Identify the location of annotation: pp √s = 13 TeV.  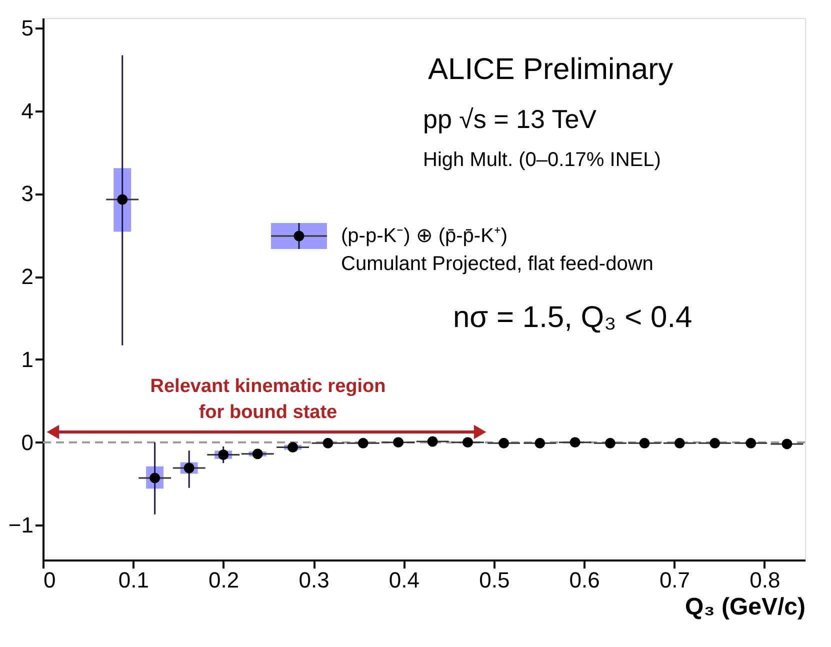
(510, 119).